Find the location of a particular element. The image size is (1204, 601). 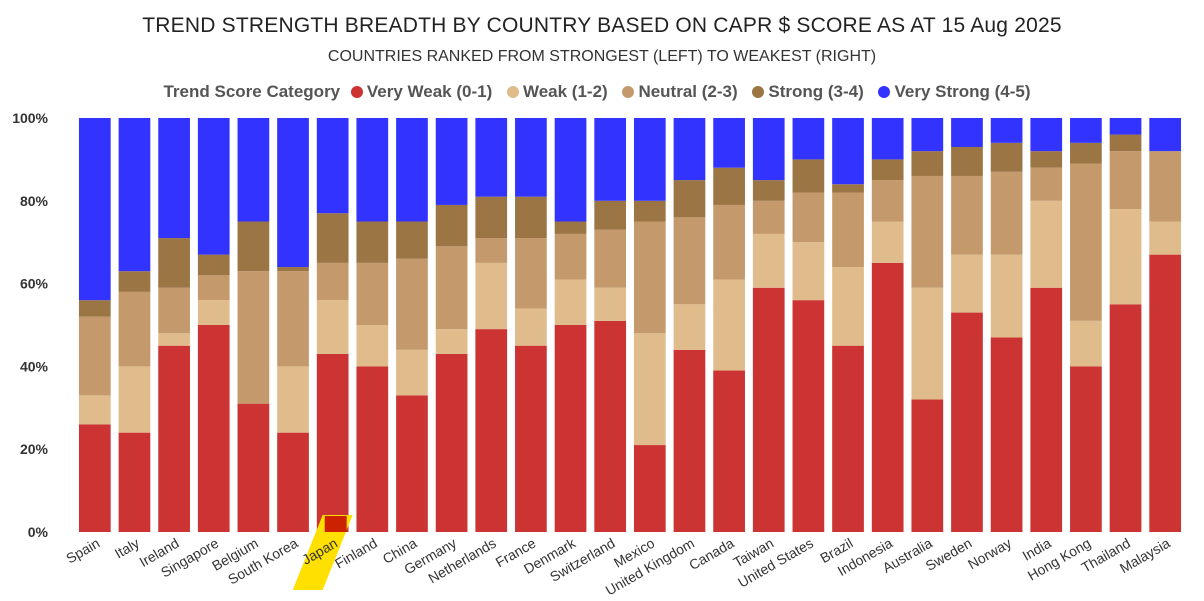

highlight-marker is located at coordinates (322, 552).